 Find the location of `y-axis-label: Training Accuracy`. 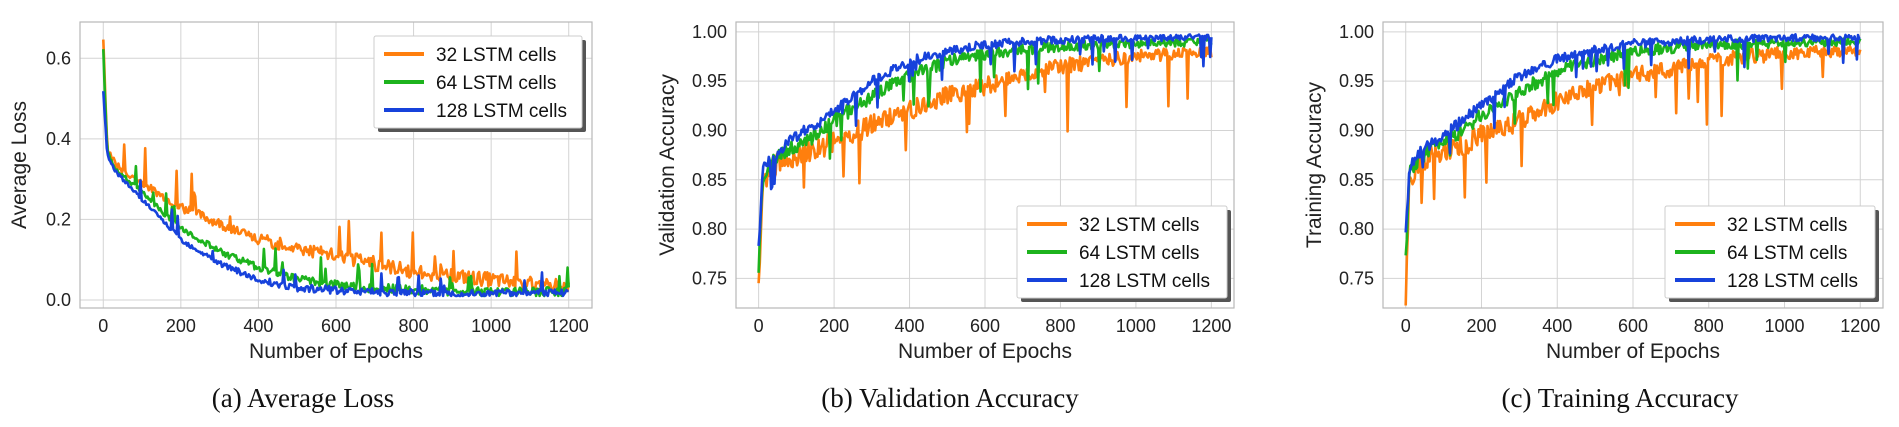

y-axis-label: Training Accuracy is located at coordinates (1314, 164).